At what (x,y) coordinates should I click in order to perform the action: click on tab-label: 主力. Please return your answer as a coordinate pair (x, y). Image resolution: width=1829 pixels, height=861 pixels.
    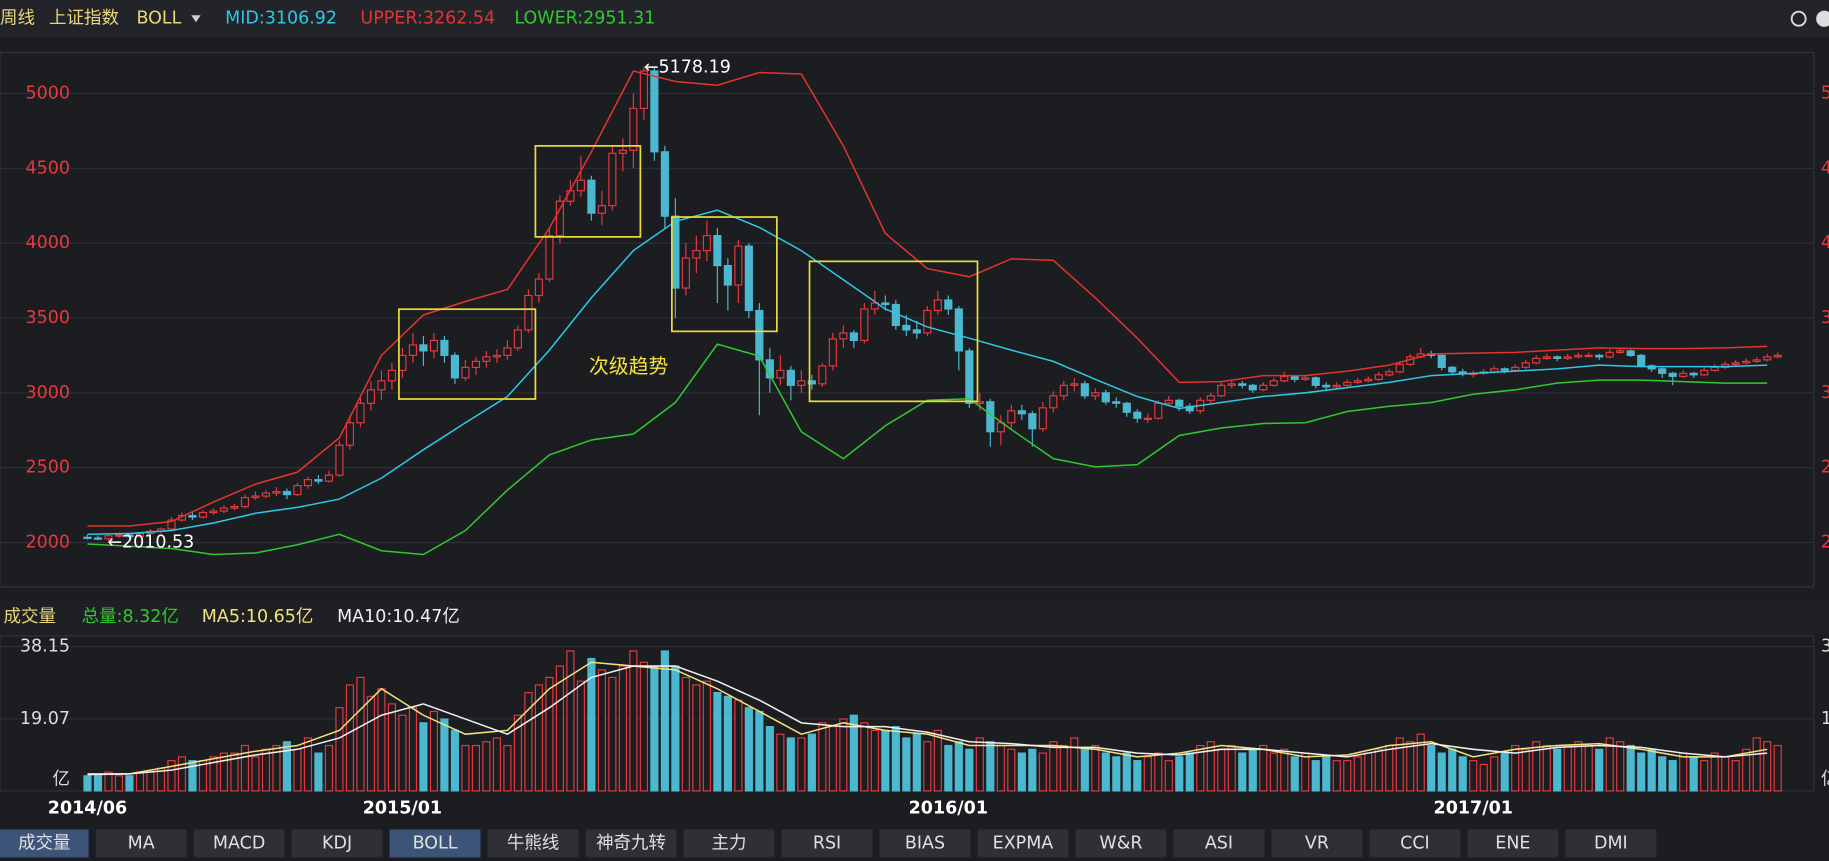
    Looking at the image, I should click on (729, 843).